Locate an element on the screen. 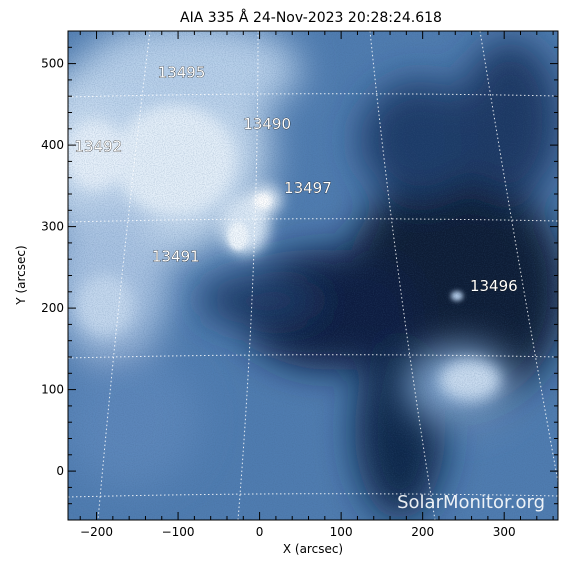 Image resolution: width=564 pixels, height=564 pixels. x-axis-label: X (arcsec) is located at coordinates (313, 549).